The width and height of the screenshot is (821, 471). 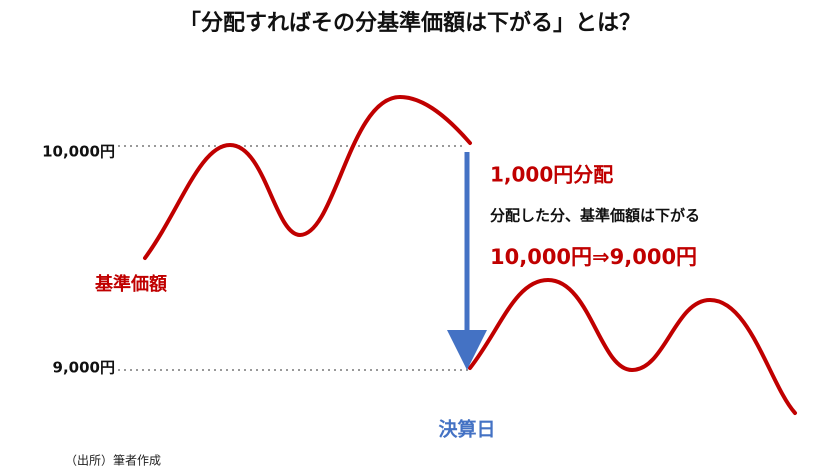 I want to click on line-label: 基準価額, so click(x=130, y=284).